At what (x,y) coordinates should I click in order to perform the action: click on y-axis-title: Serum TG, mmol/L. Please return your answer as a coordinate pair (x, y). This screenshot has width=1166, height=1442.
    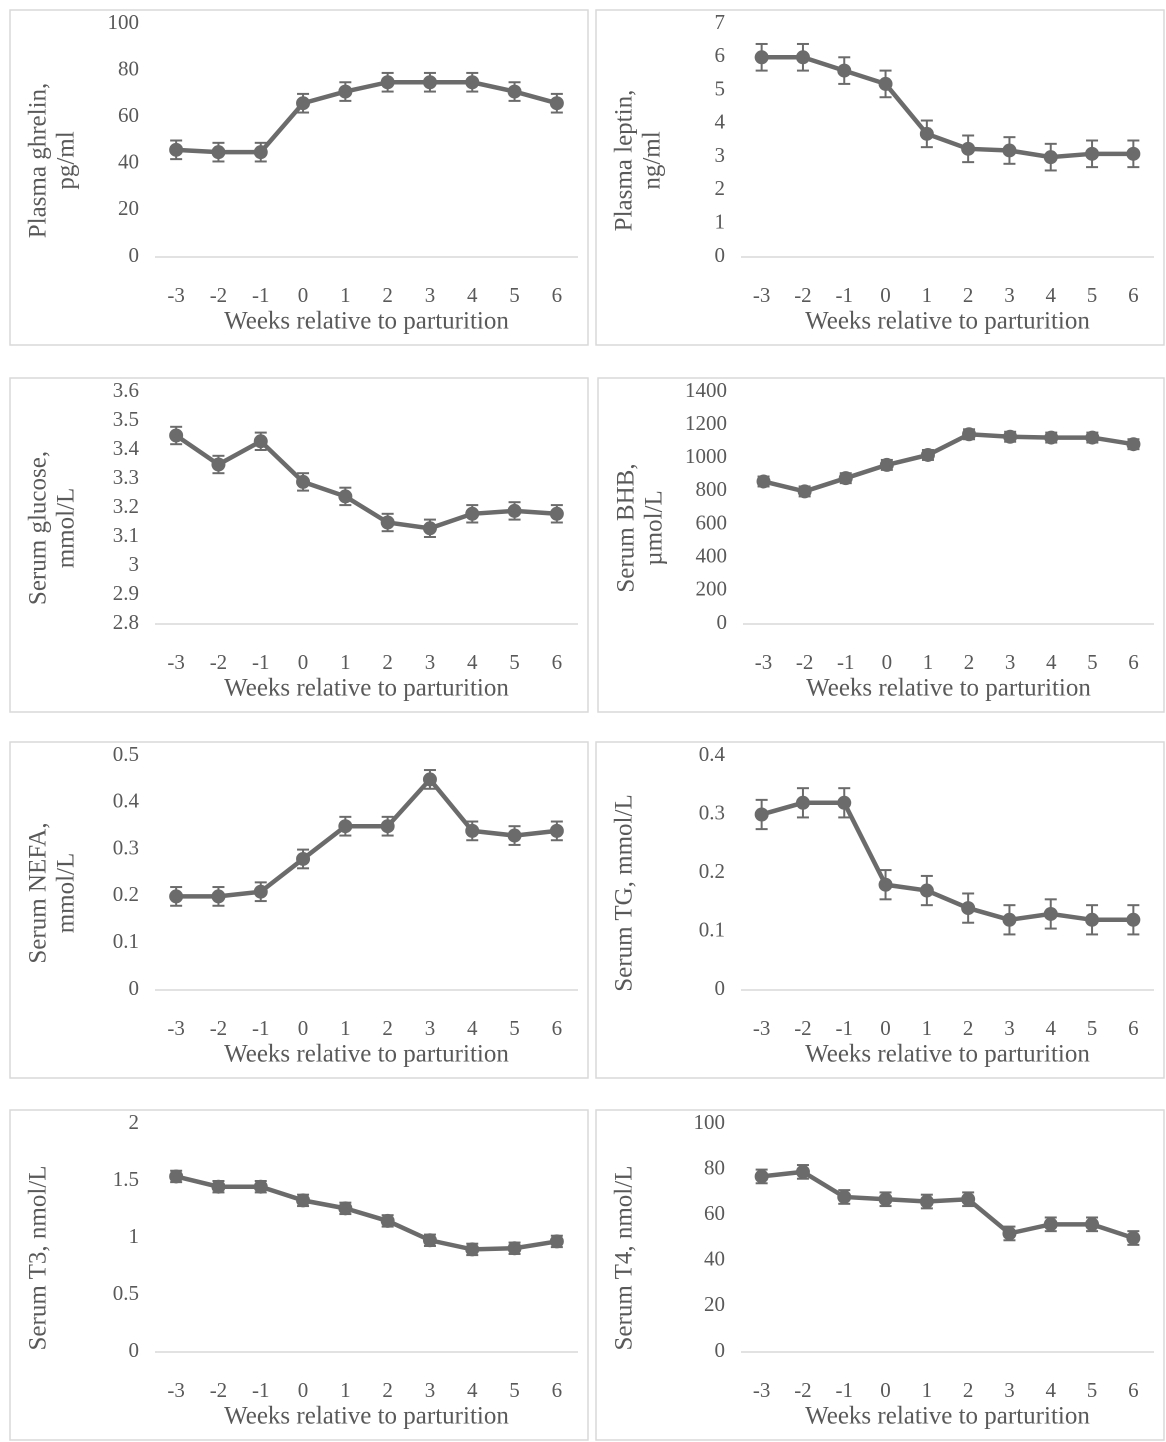
    Looking at the image, I should click on (624, 892).